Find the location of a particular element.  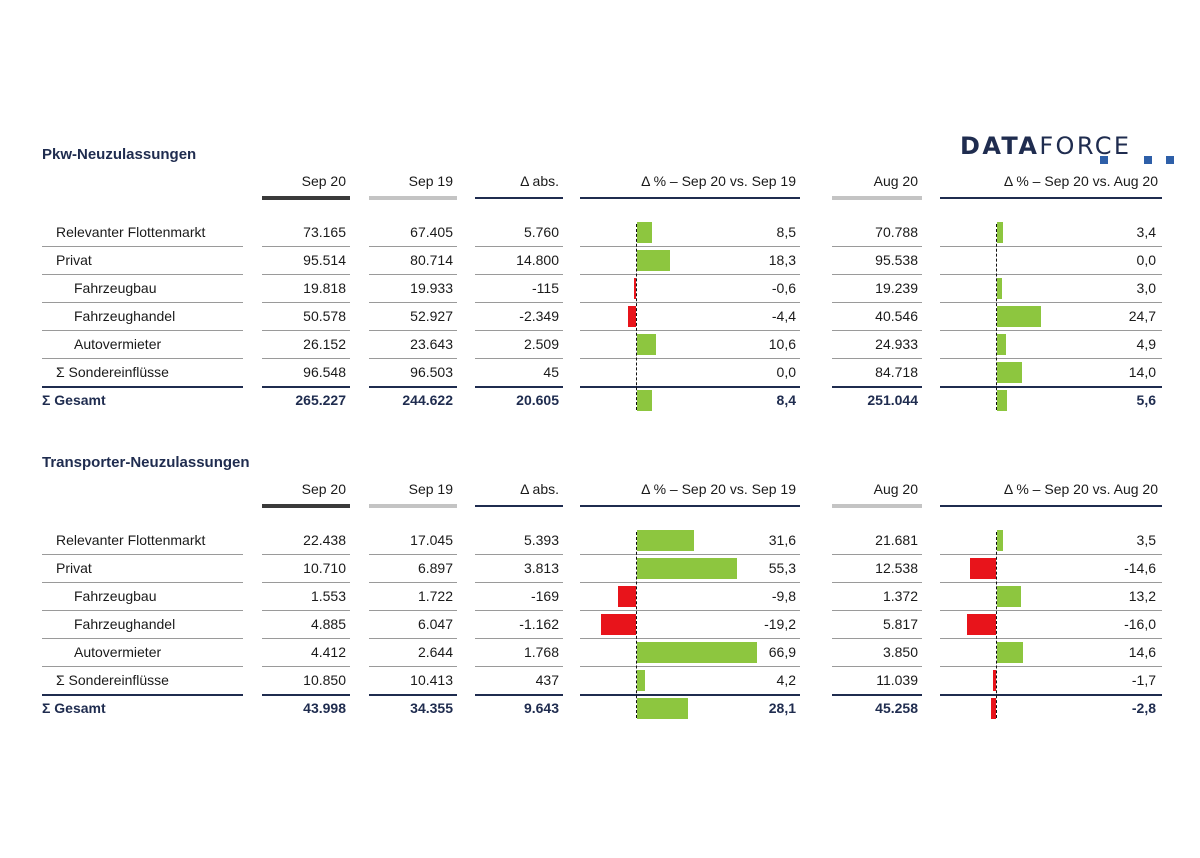

cell-pct1: 18,3 is located at coordinates (782, 260).